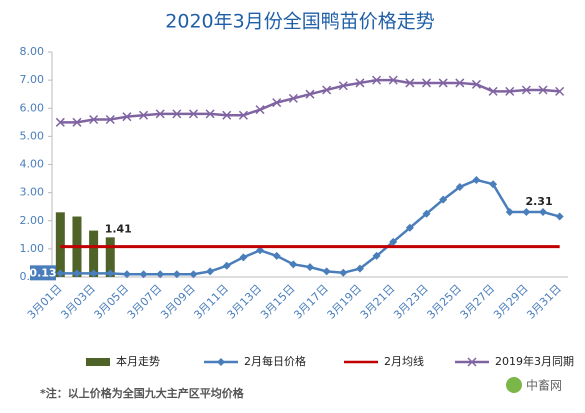 The image size is (585, 413). I want to click on y-tick-label: 6.00, so click(32, 107).